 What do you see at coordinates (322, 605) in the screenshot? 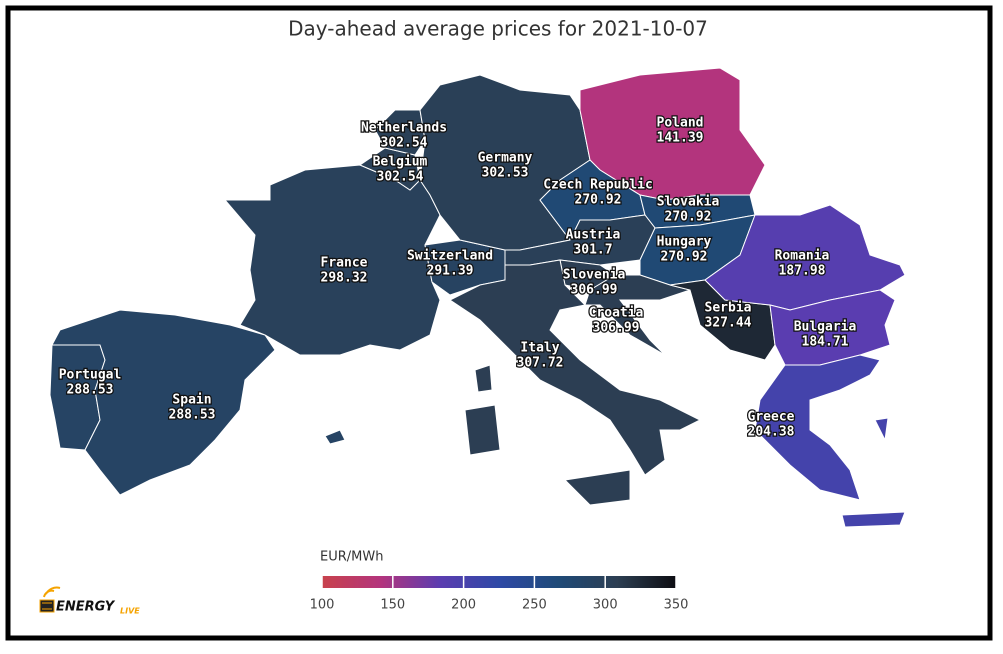
I see `colorbar-tick-label: 100` at bounding box center [322, 605].